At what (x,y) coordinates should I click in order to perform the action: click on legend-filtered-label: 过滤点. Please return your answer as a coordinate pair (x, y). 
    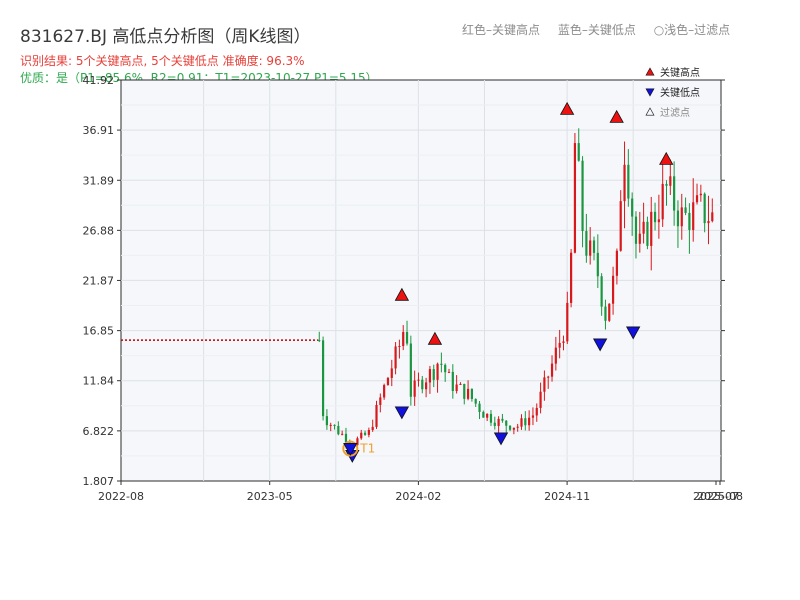
    Looking at the image, I should click on (675, 112).